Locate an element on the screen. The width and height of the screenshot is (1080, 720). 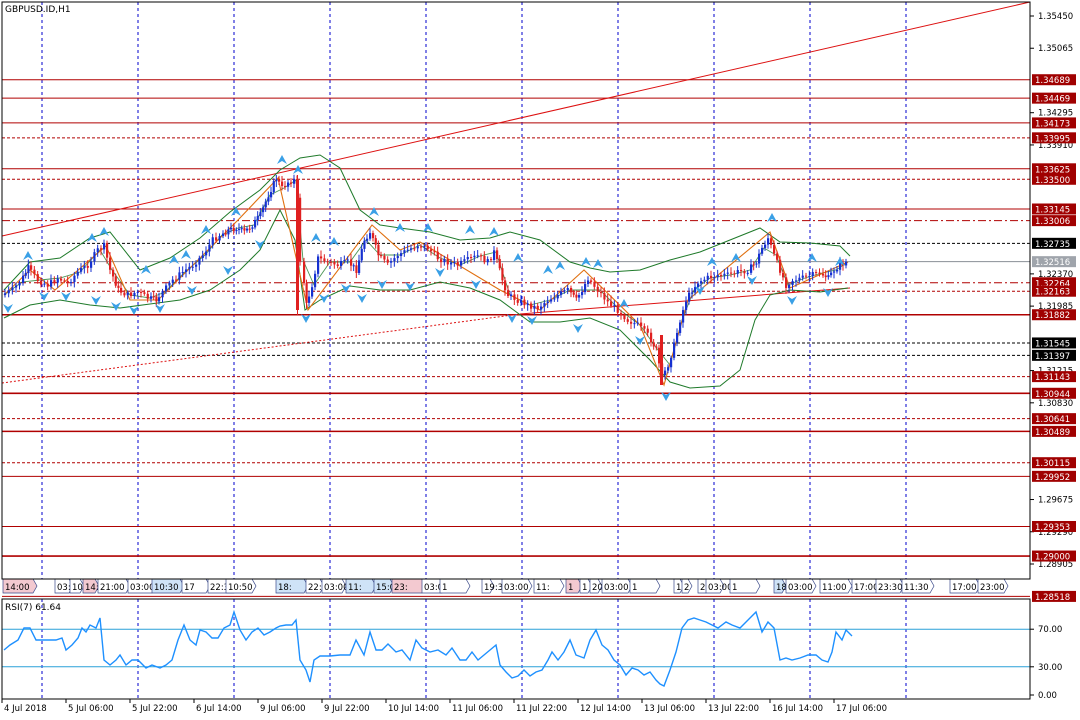
time-tick-label: 5 Jul 06:00 is located at coordinates (91, 709).